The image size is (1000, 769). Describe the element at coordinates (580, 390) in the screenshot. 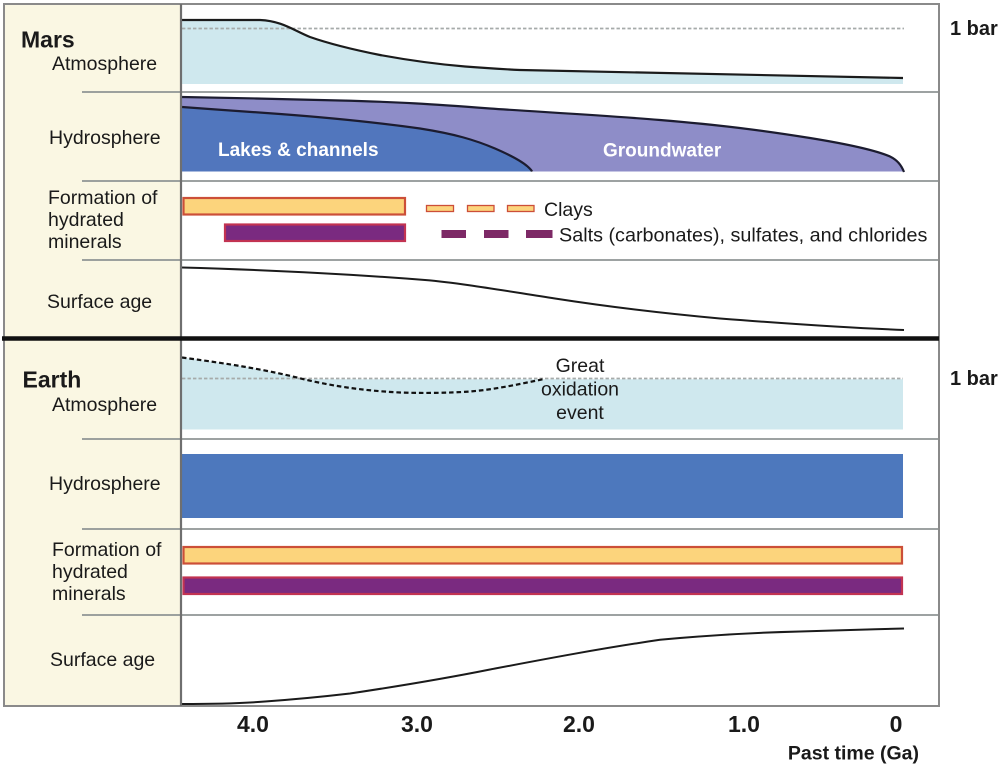

I see `svg-text: oxidation` at that location.